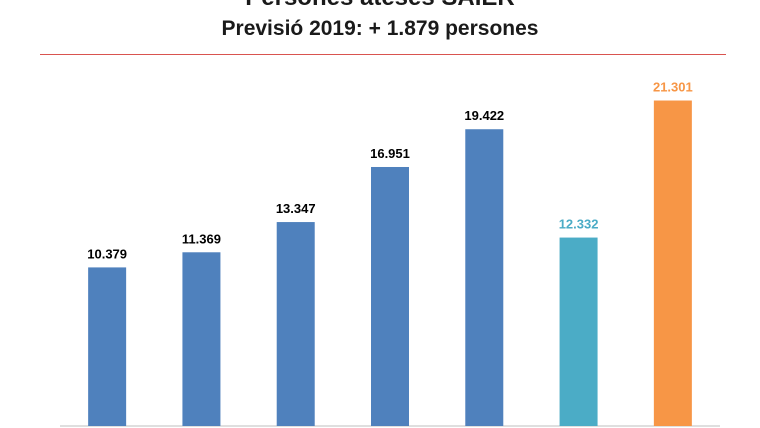  I want to click on title-divider, so click(383, 54).